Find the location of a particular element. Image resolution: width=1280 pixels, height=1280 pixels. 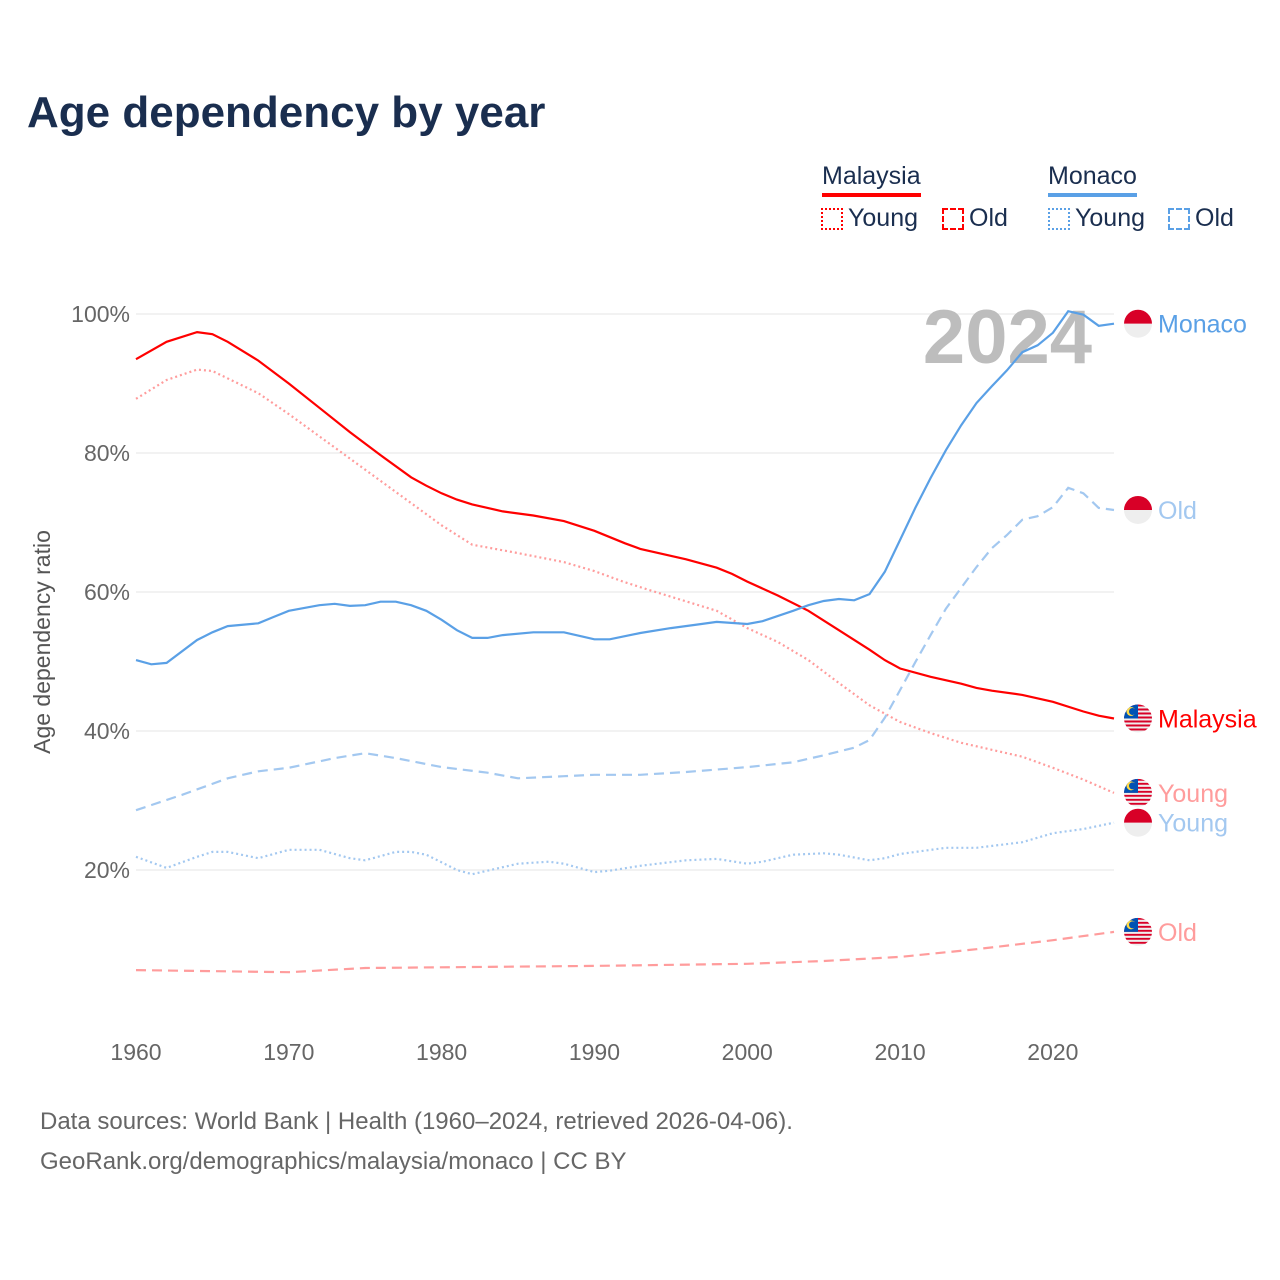

x-tick-label: 1970 is located at coordinates (288, 1052).